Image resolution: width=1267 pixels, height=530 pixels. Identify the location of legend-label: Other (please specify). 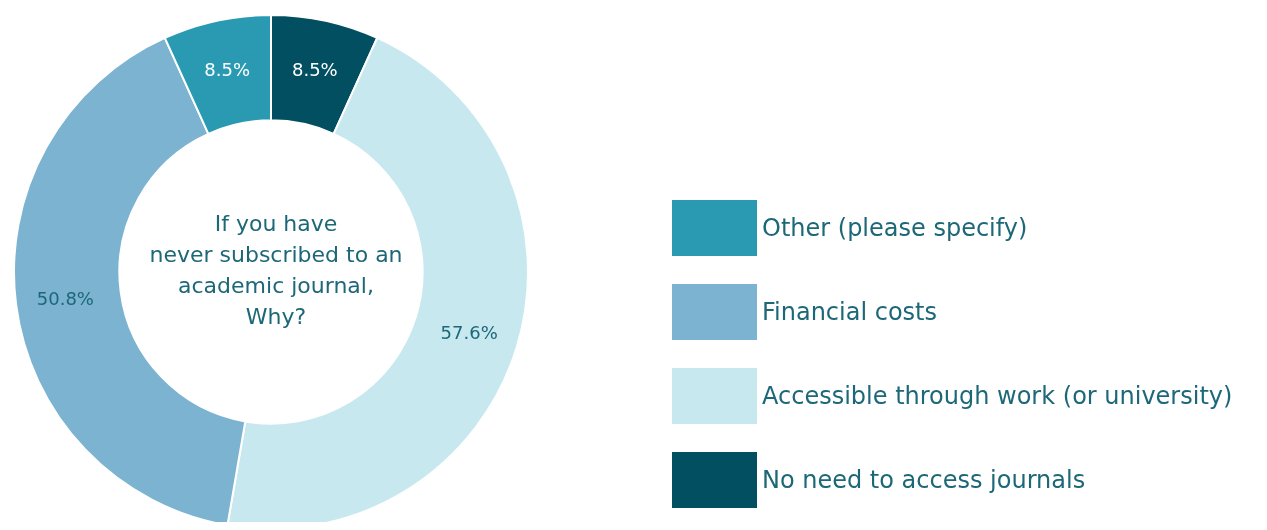
(895, 228).